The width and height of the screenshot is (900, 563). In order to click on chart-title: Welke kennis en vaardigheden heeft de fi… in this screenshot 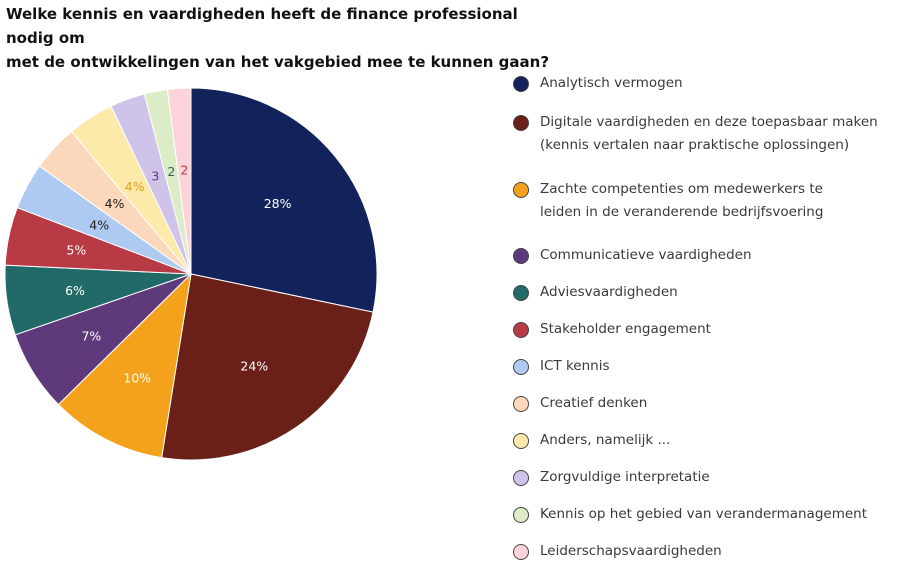, I will do `click(286, 38)`.